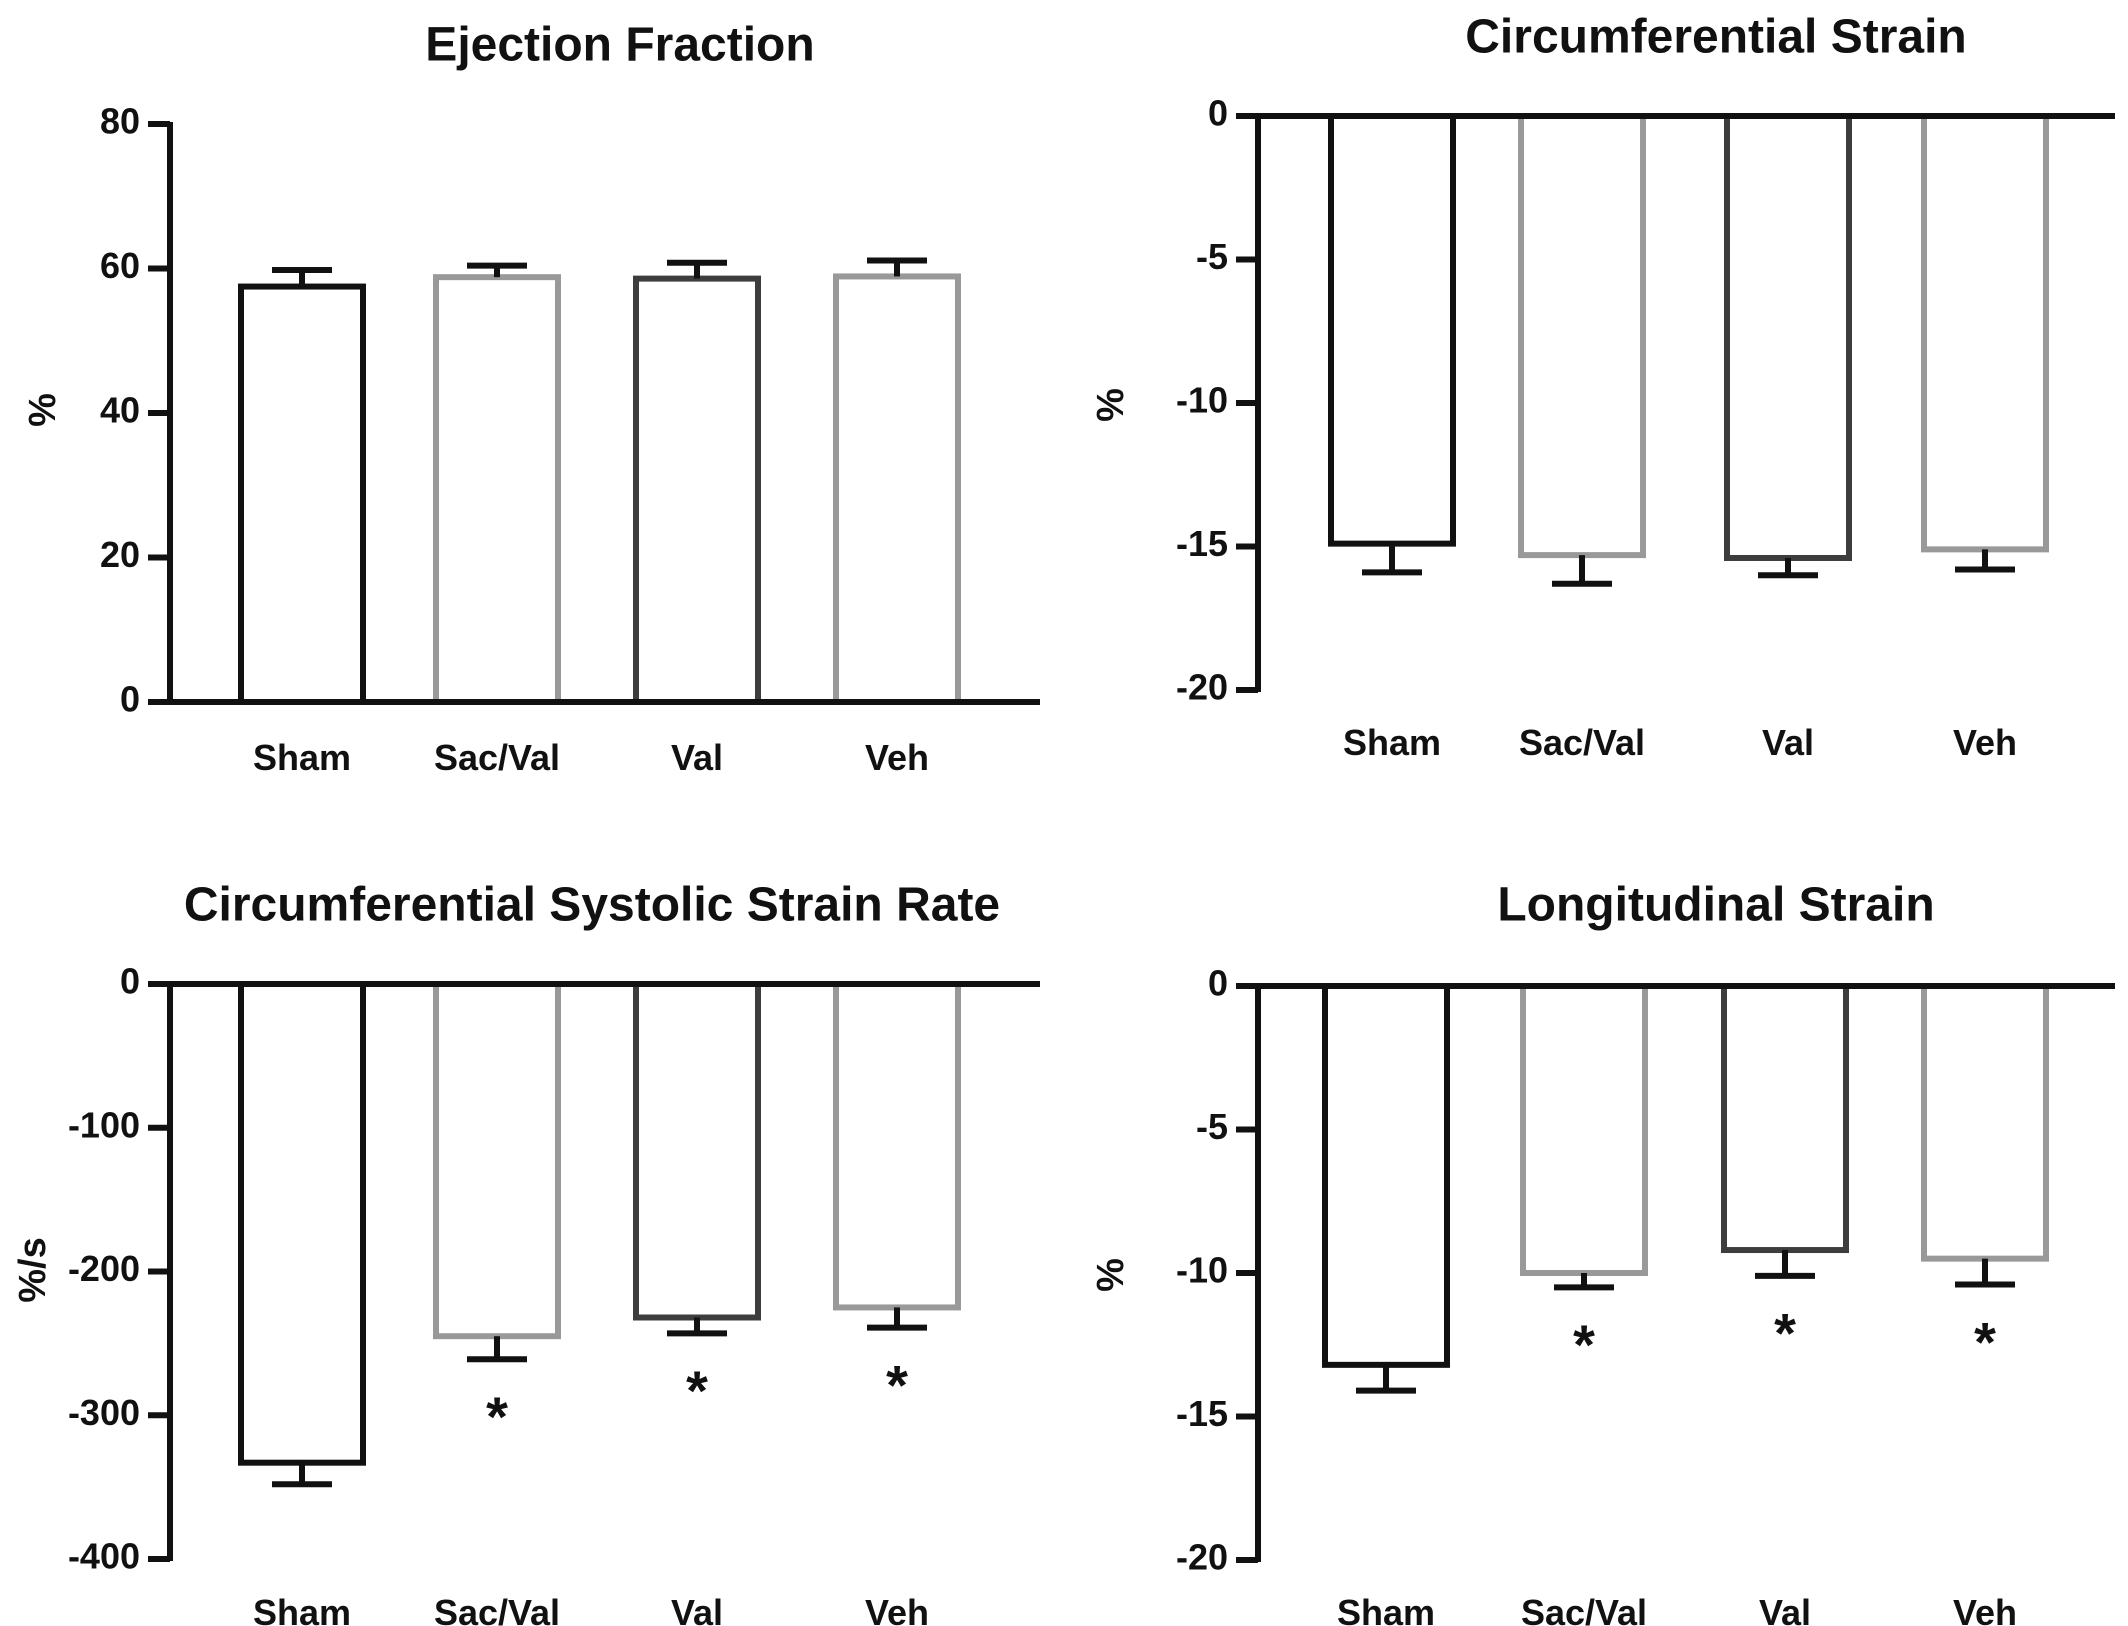 The width and height of the screenshot is (2128, 1626). I want to click on y-tick-label: -100, so click(104, 1124).